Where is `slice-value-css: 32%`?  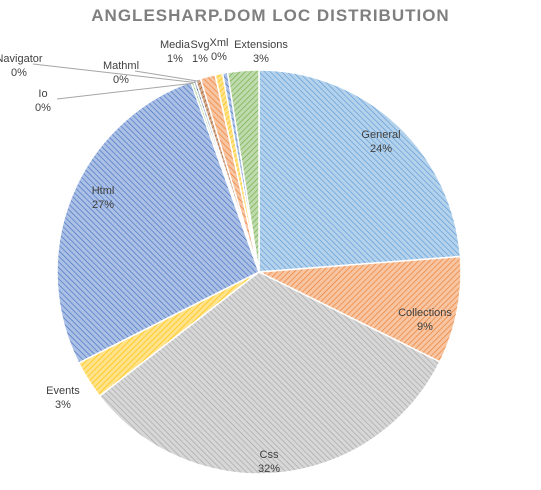
slice-value-css: 32% is located at coordinates (269, 469).